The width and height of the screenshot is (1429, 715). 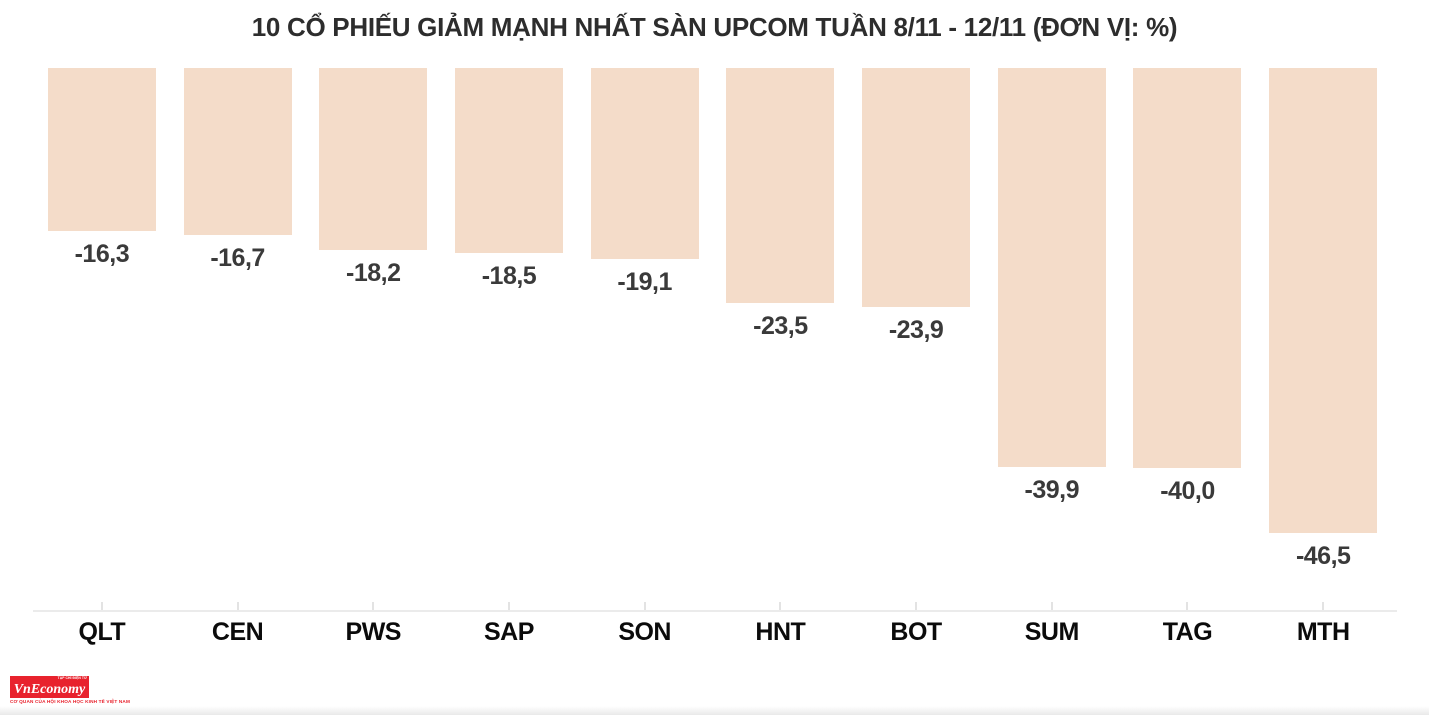 What do you see at coordinates (1051, 267) in the screenshot?
I see `bar-sum` at bounding box center [1051, 267].